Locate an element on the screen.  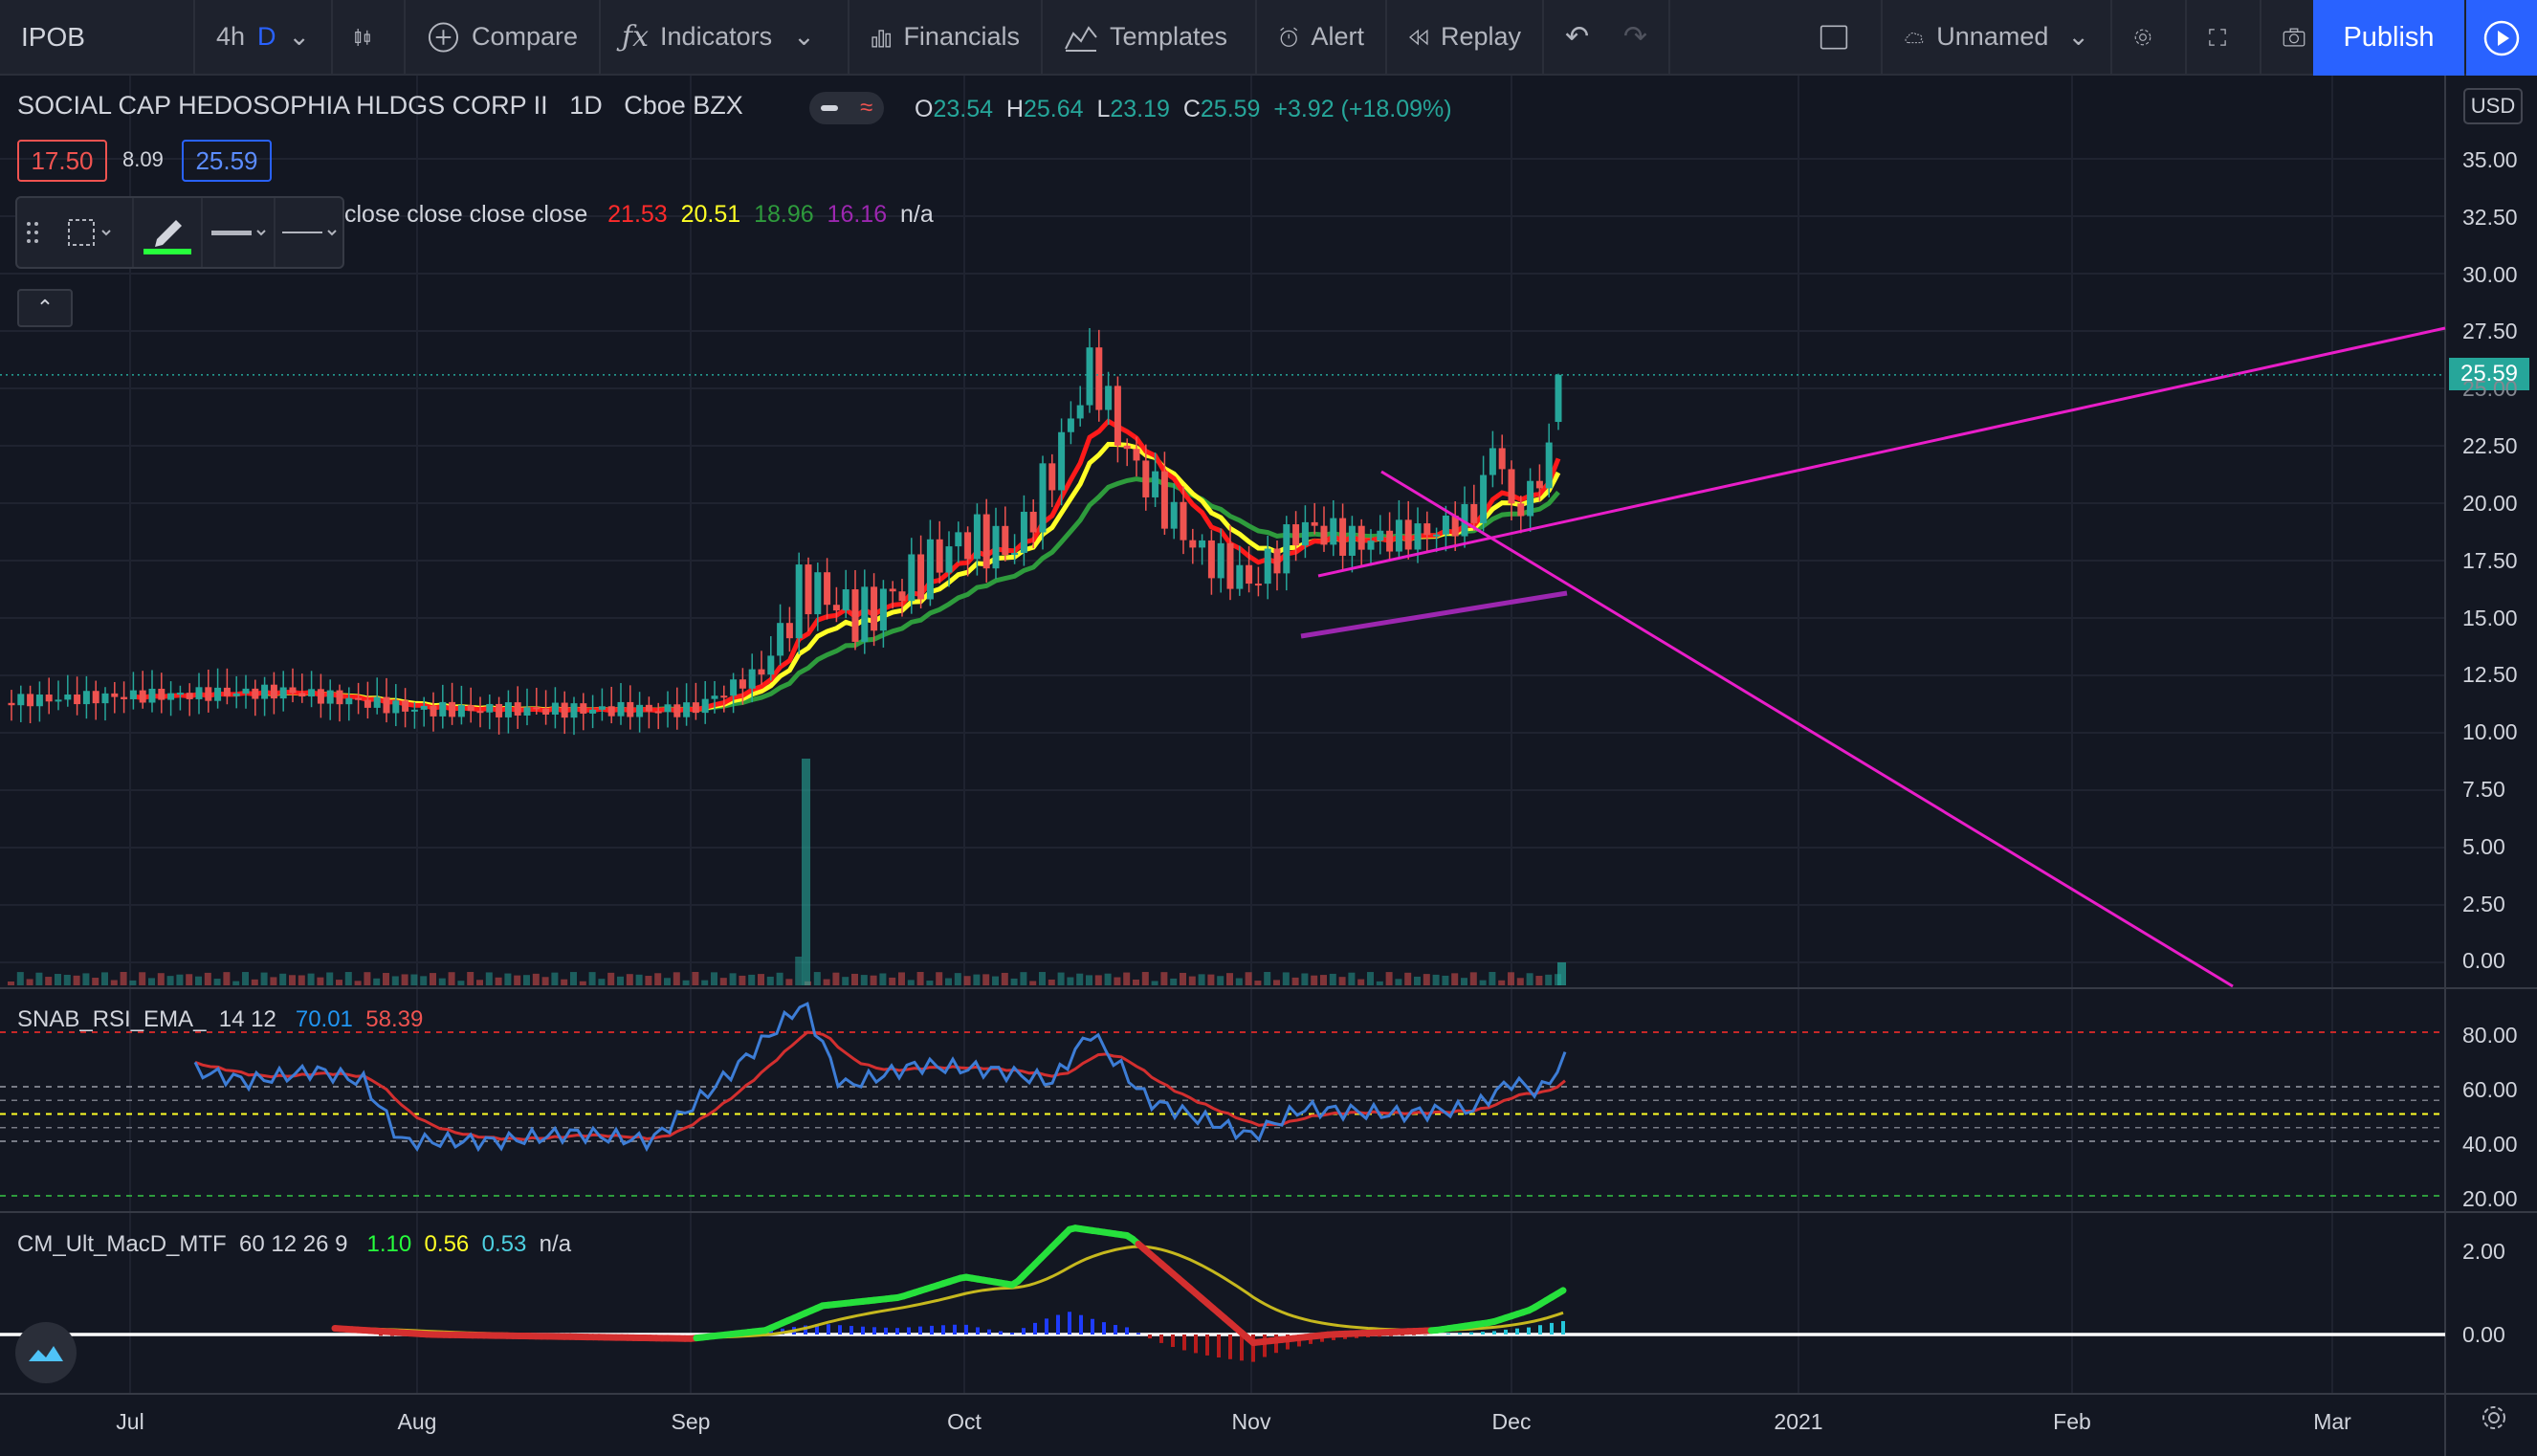
compare-button: Compare is located at coordinates (503, 38).